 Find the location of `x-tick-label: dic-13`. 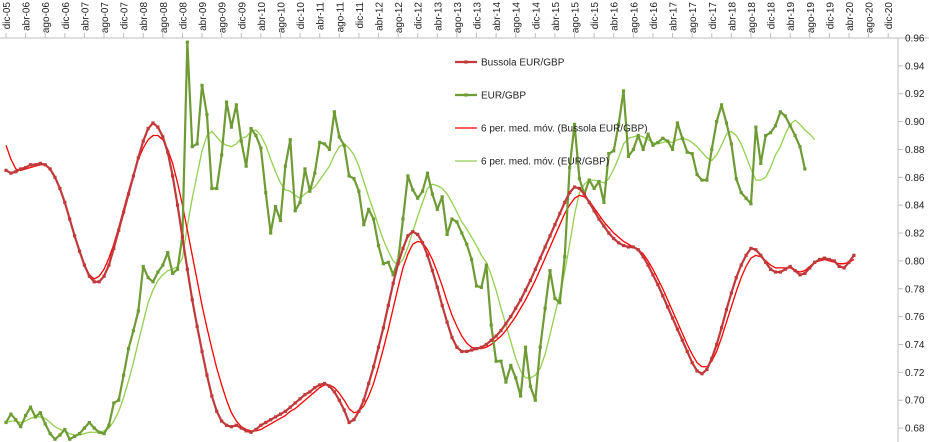

x-tick-label: dic-13 is located at coordinates (478, 16).